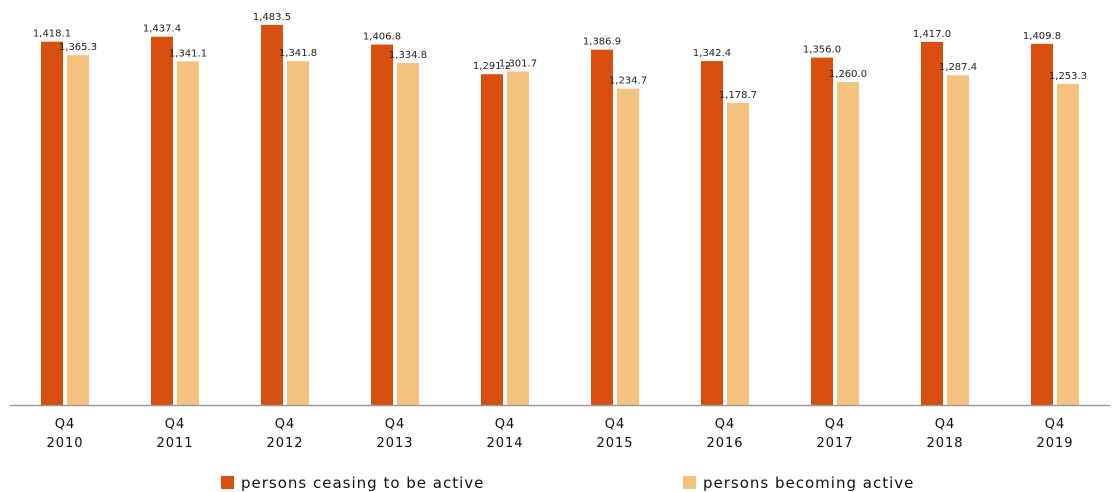  What do you see at coordinates (614, 443) in the screenshot?
I see `x-tick-label-5-1: 2015` at bounding box center [614, 443].